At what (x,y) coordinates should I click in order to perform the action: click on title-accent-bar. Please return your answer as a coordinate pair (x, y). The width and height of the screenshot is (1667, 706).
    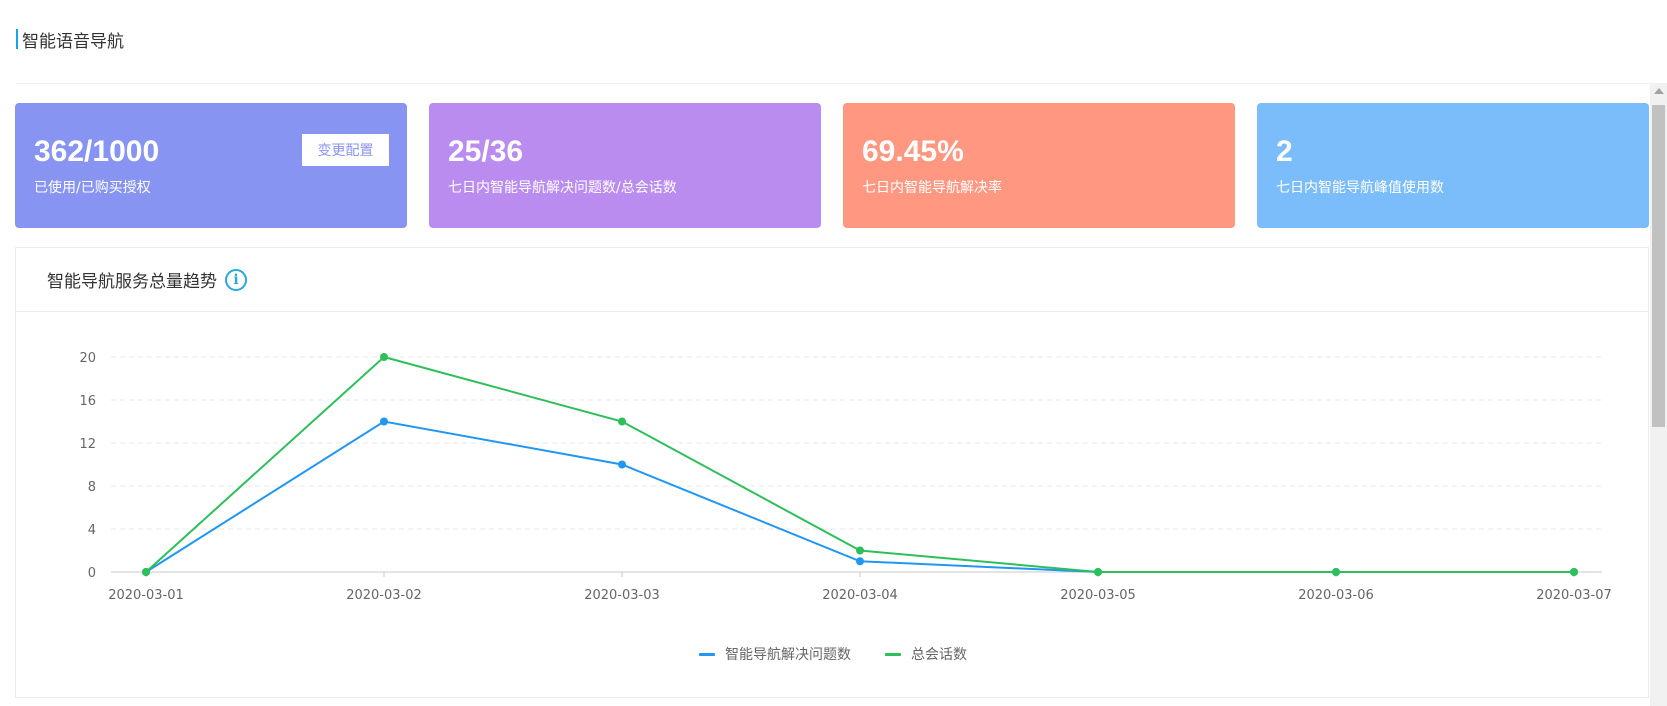
    Looking at the image, I should click on (17, 39).